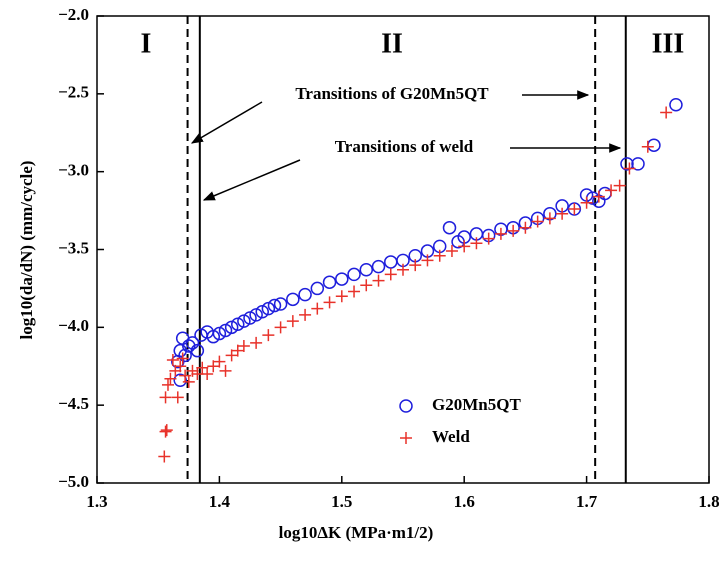 The height and width of the screenshot is (563, 721). What do you see at coordinates (73, 325) in the screenshot?
I see `y-tick-label: −4.0` at bounding box center [73, 325].